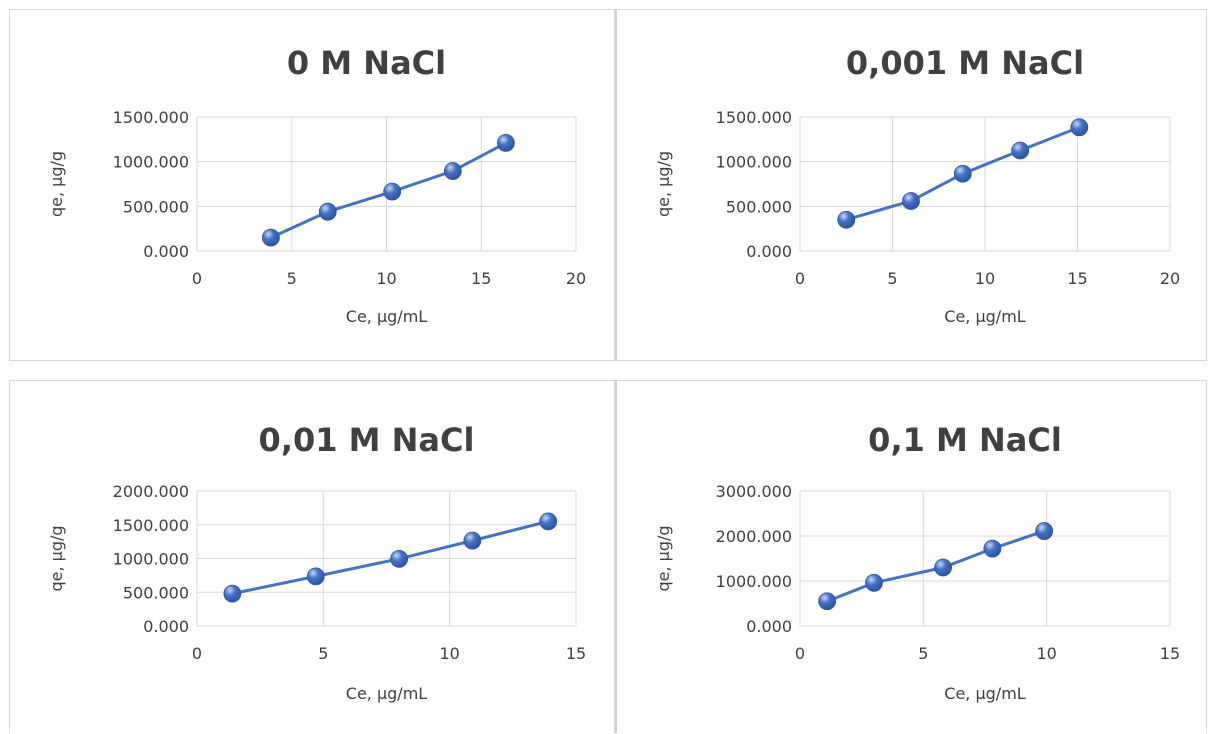 The height and width of the screenshot is (734, 1208). I want to click on series-line, so click(390, 557).